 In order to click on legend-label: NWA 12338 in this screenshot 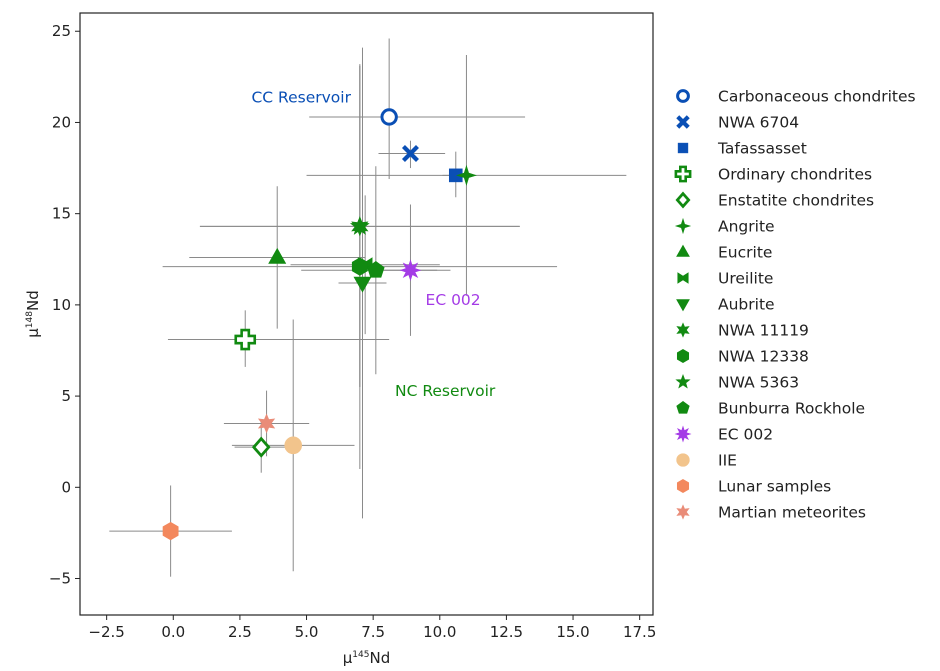, I will do `click(763, 357)`.